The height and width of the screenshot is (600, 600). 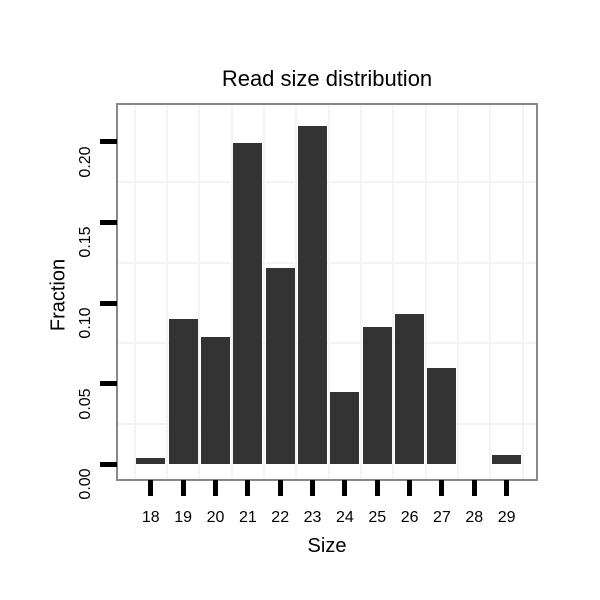 I want to click on x-tick-label: 18, so click(x=150, y=517).